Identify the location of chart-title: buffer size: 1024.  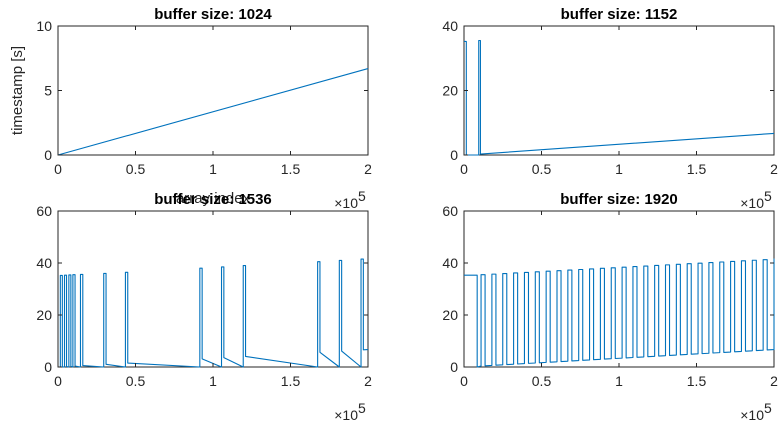
(213, 14).